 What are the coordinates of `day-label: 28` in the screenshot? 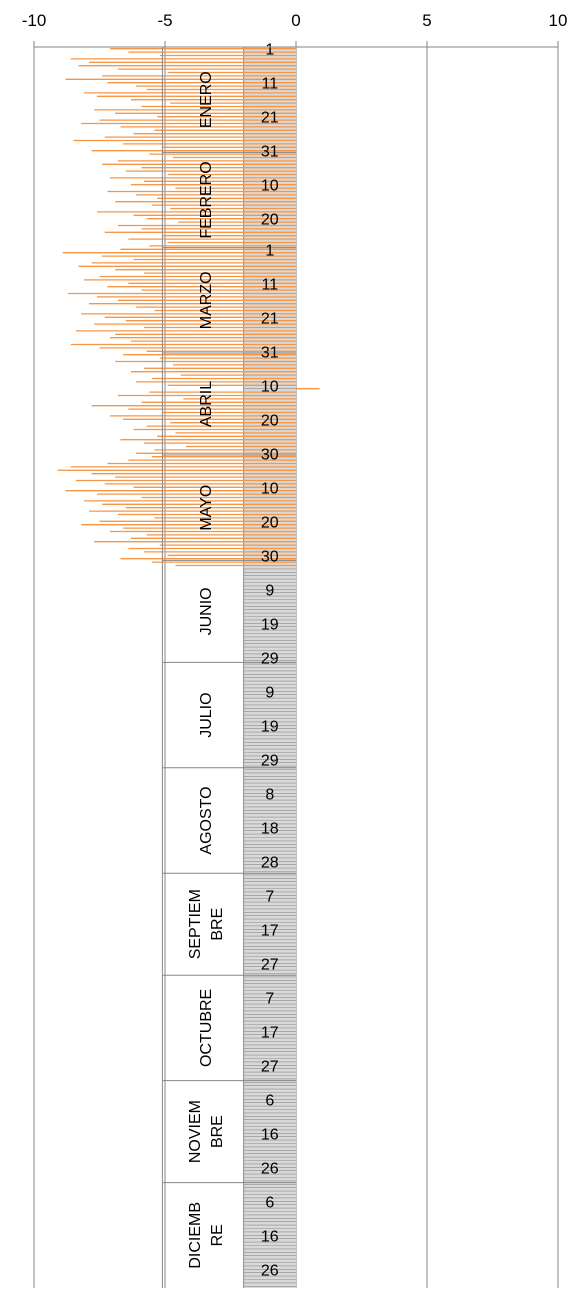 It's located at (270, 862).